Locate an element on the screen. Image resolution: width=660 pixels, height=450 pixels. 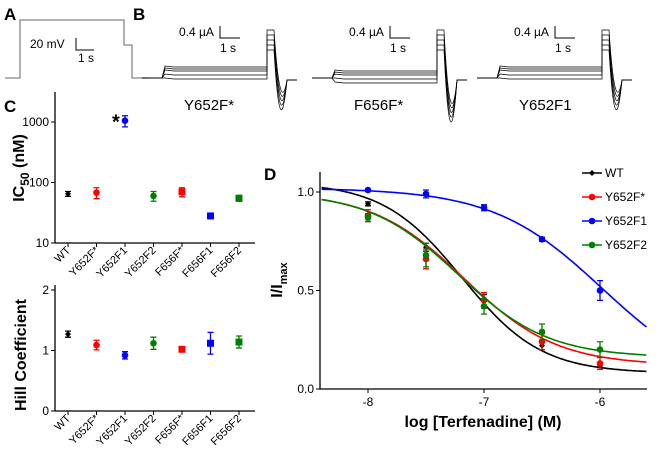
y-axis-label: IC50 (nM) is located at coordinates (21, 168).